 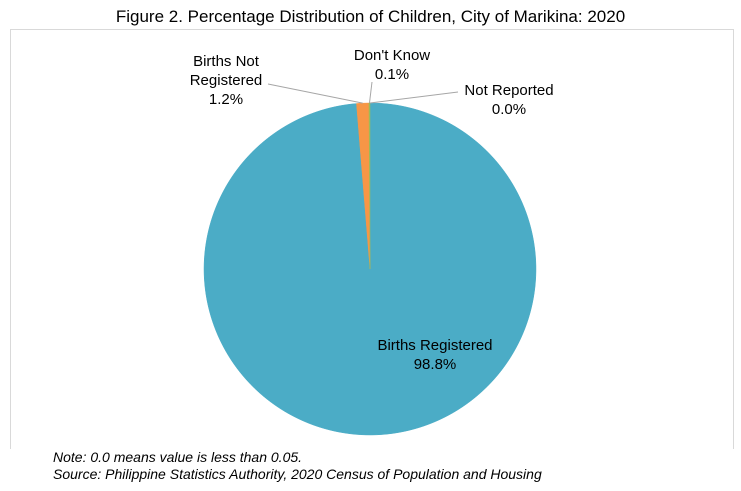 What do you see at coordinates (315, 93) in the screenshot?
I see `leader-line-births-not-registered` at bounding box center [315, 93].